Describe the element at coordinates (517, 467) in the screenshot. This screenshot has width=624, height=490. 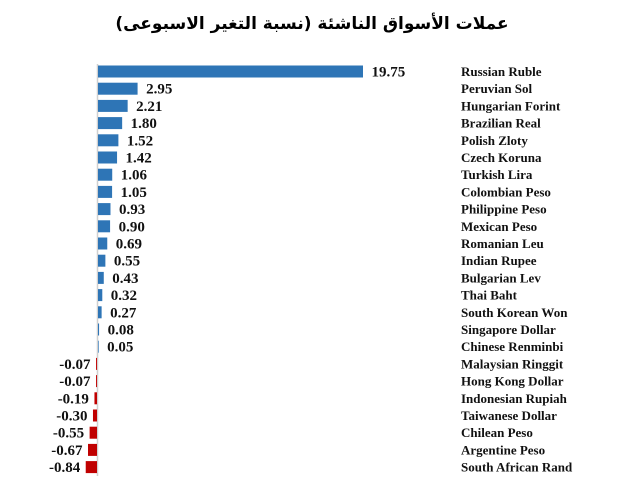
I see `category-label: South African Rand` at that location.